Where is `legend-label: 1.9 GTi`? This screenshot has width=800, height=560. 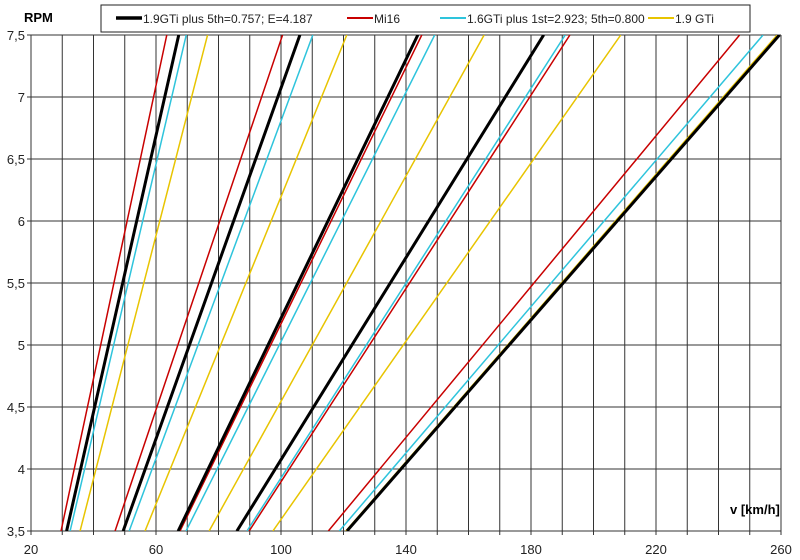 legend-label: 1.9 GTi is located at coordinates (694, 19).